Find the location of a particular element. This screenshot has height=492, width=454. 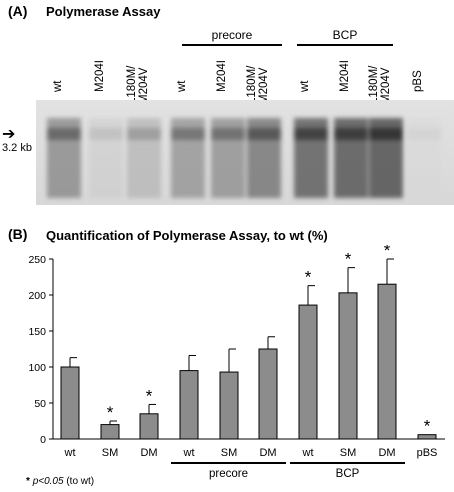

x-tick-label: pBS is located at coordinates (427, 453).